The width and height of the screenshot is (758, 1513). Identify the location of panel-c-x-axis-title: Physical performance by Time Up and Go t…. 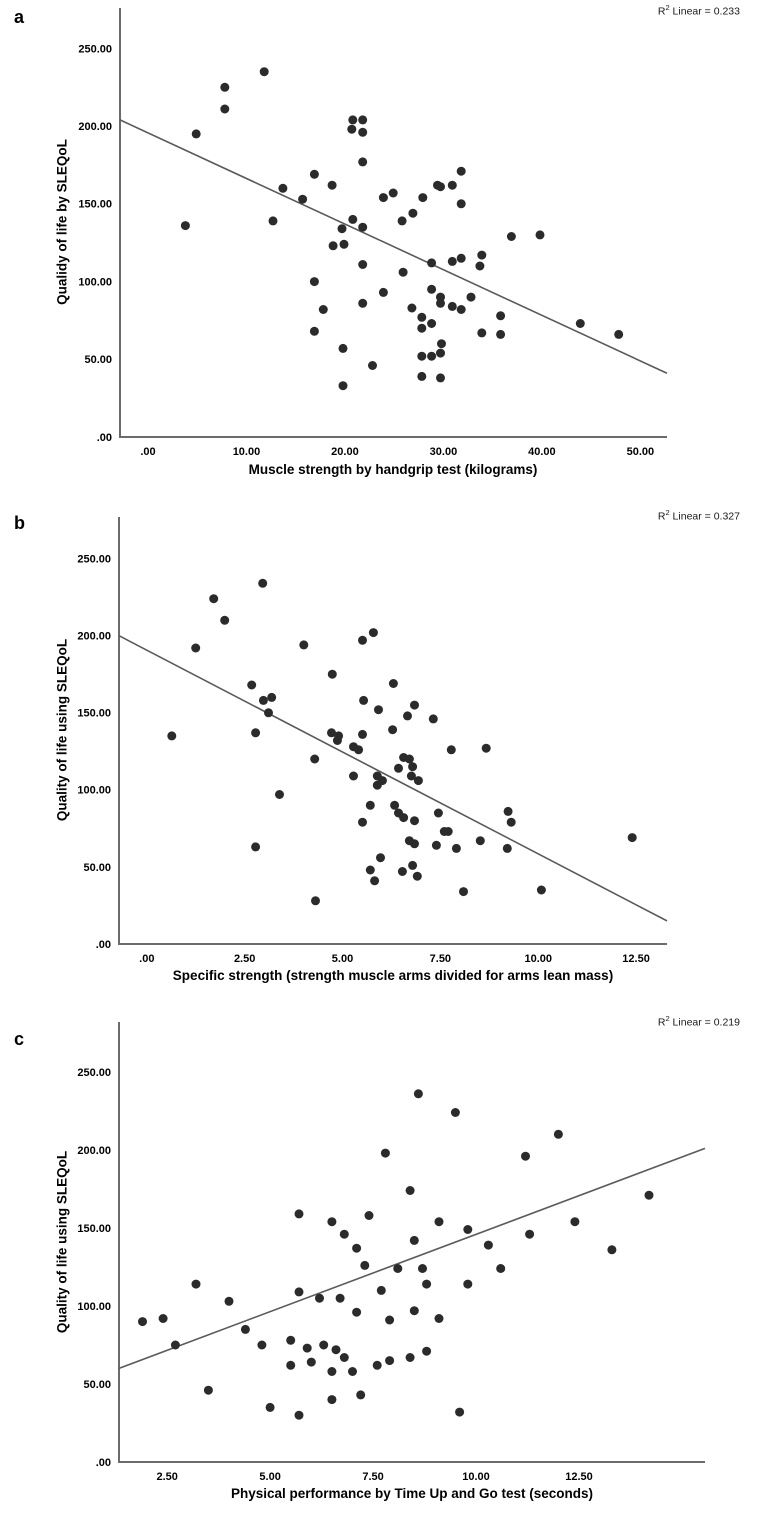
(412, 1493).